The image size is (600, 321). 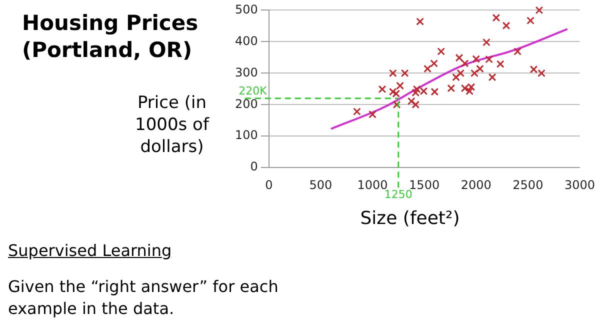 What do you see at coordinates (111, 37) in the screenshot?
I see `text: Housing Prices (Portland, OR)` at bounding box center [111, 37].